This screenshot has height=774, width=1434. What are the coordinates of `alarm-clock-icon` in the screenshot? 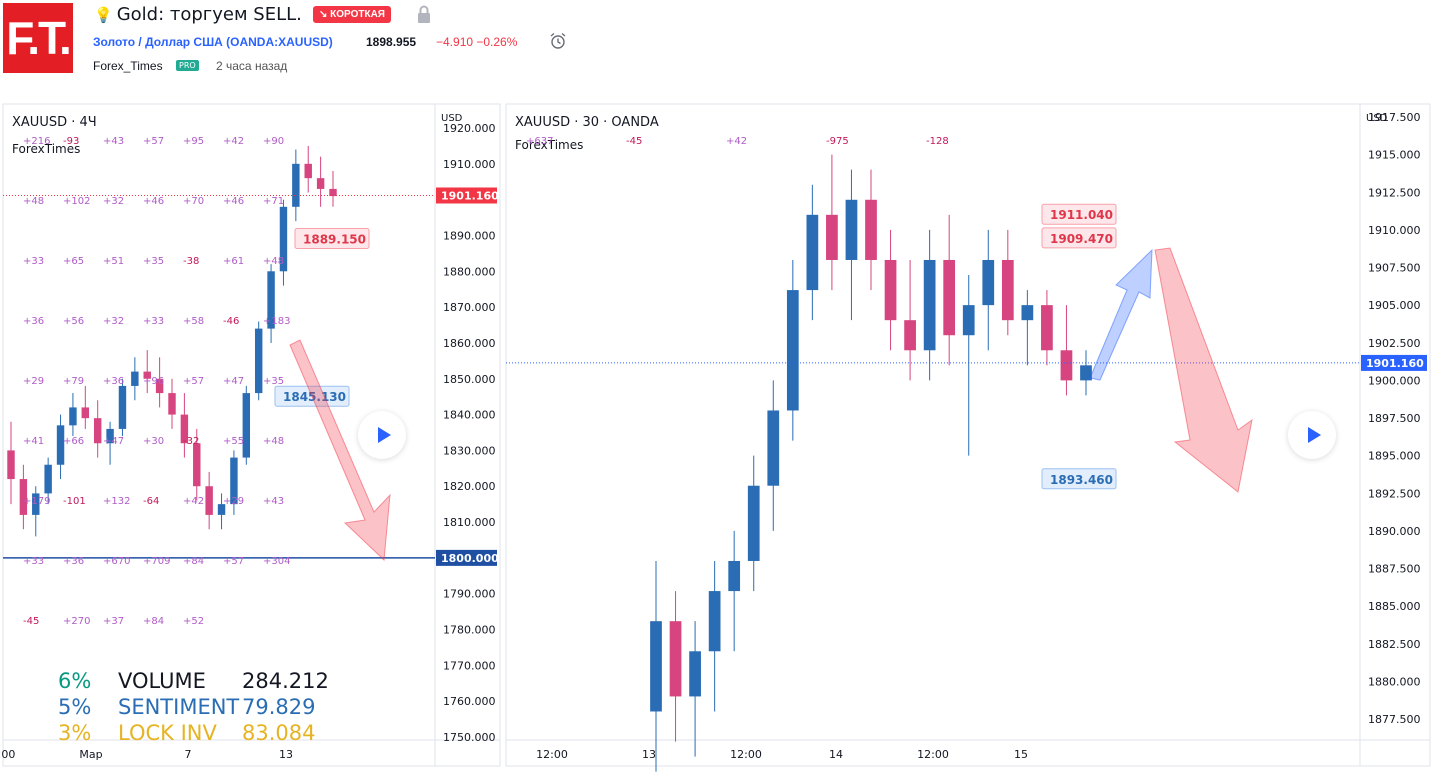 It's located at (558, 41).